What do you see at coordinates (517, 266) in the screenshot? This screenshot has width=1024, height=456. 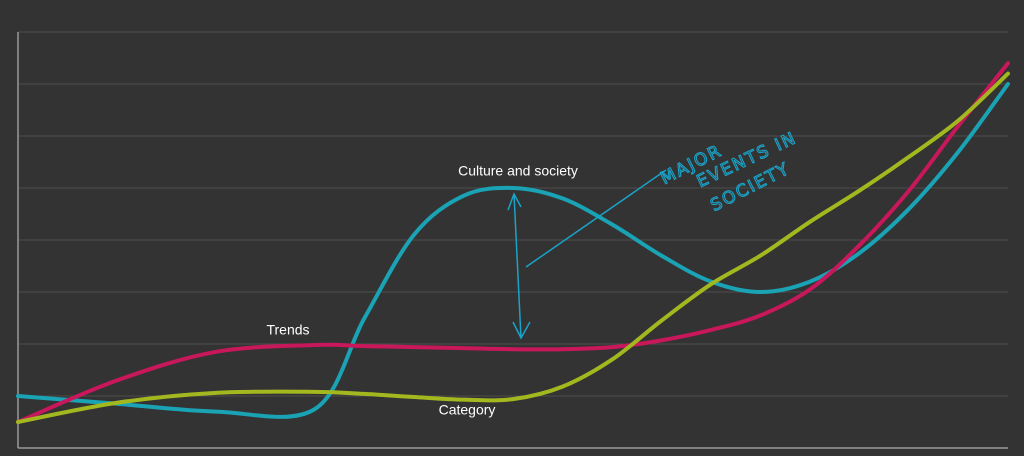 I see `double-arrow` at bounding box center [517, 266].